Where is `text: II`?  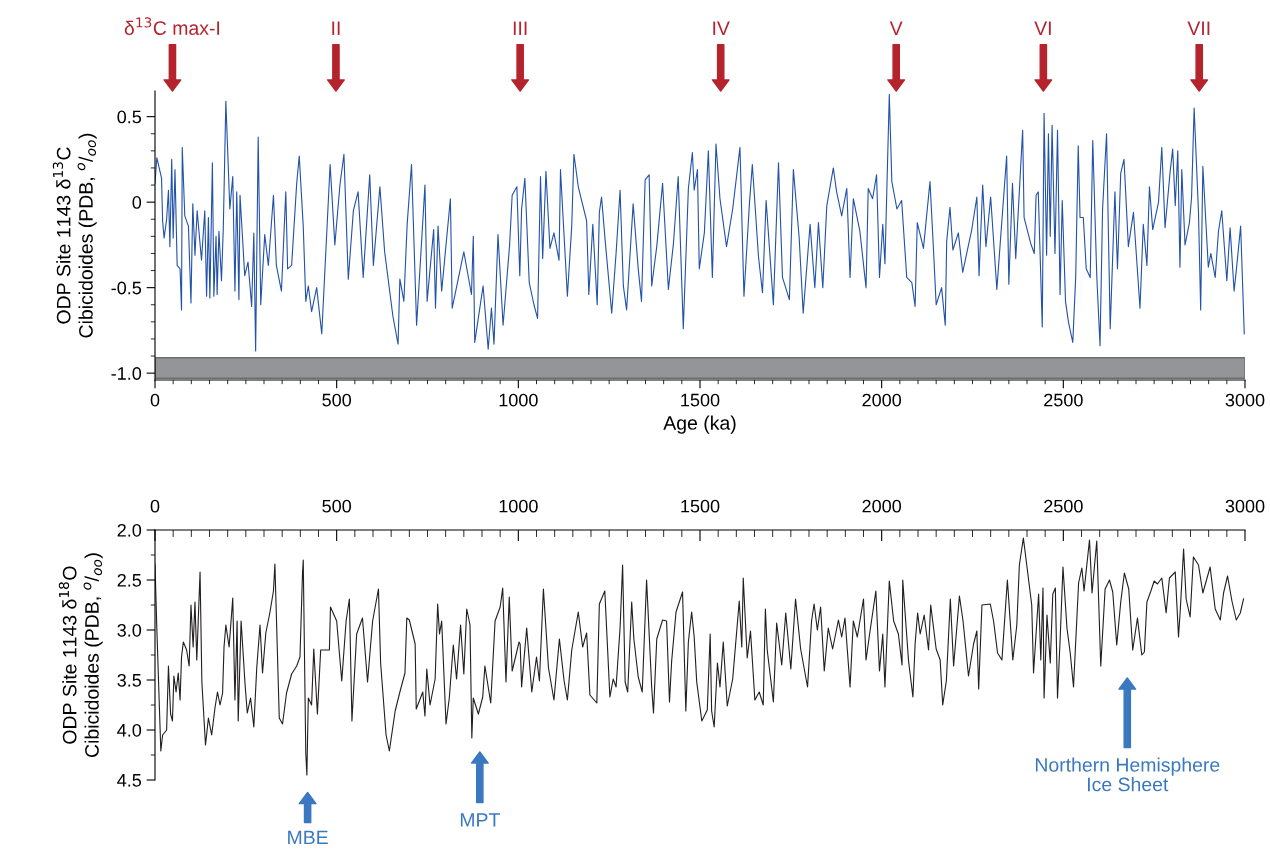
text: II is located at coordinates (336, 28).